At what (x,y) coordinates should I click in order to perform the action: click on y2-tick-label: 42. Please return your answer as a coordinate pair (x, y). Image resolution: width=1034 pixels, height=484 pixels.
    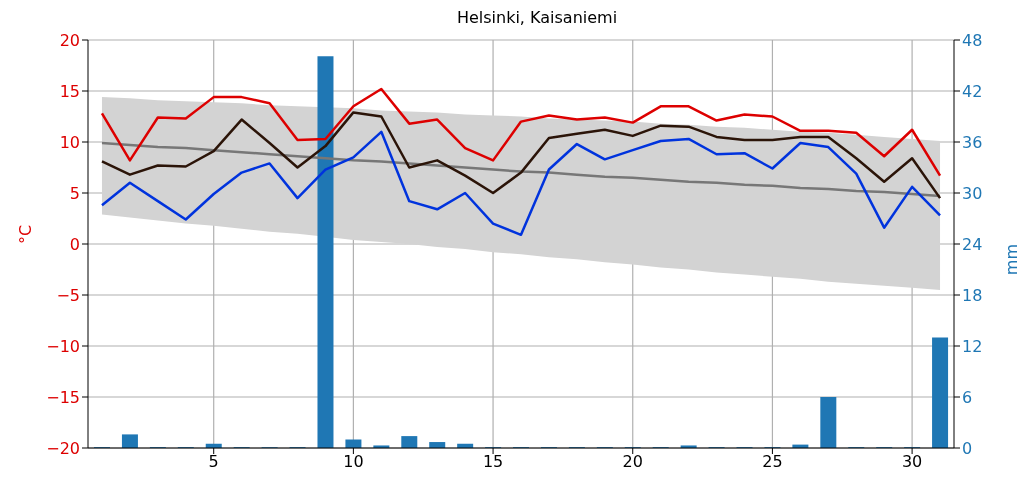
    Looking at the image, I should click on (972, 91).